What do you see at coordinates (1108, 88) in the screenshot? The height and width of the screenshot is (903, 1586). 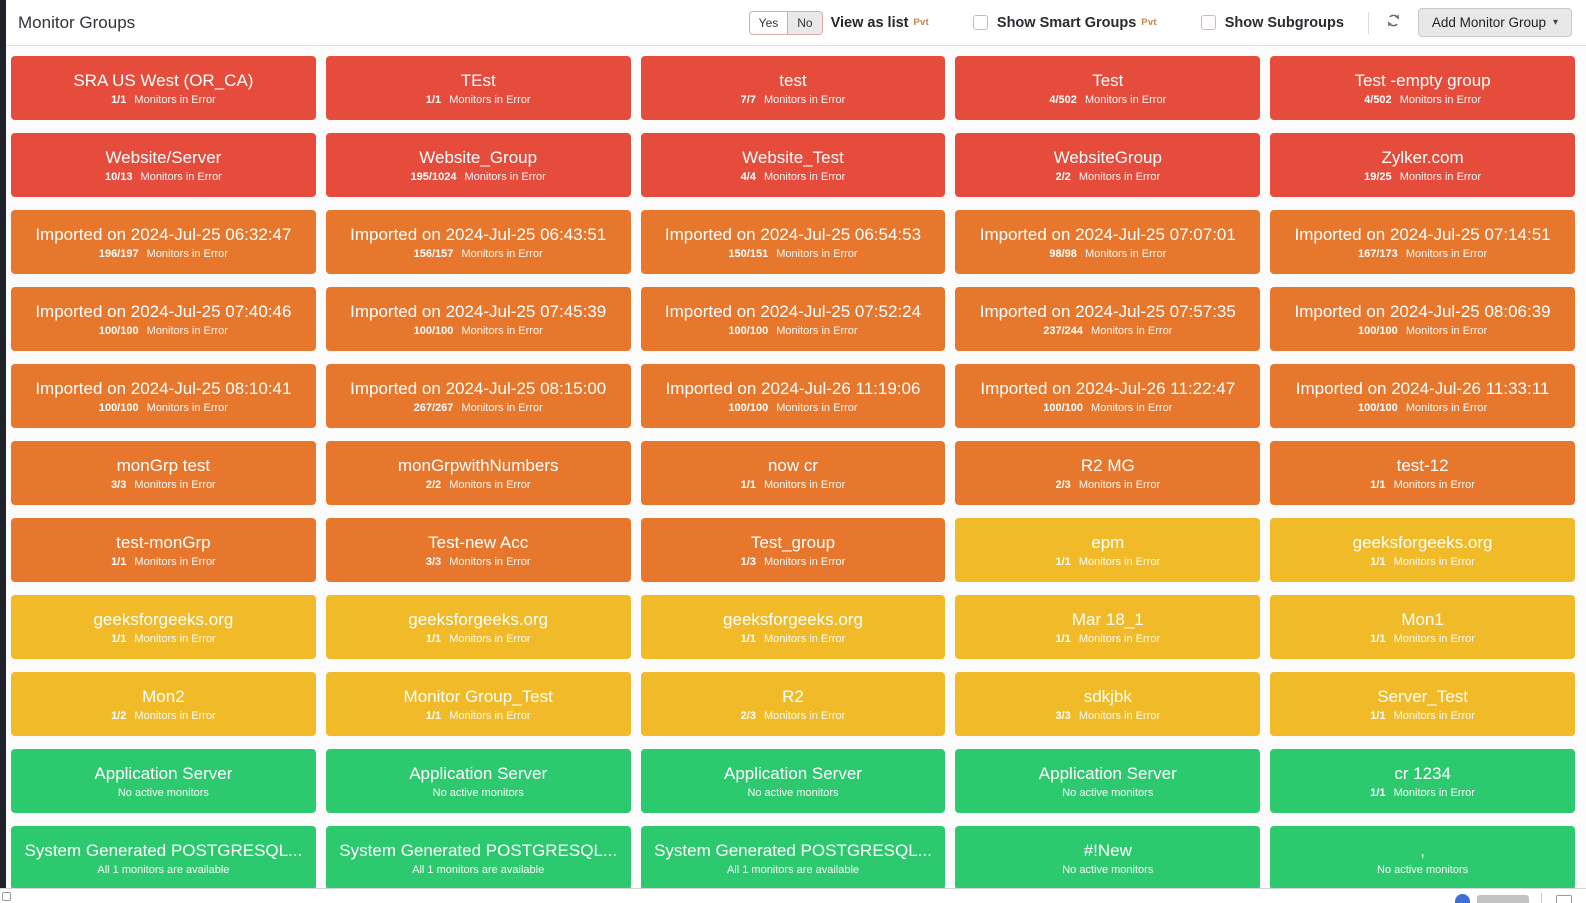 I see `monitor-group-tile: Test 4/502 Monitors in Error` at bounding box center [1108, 88].